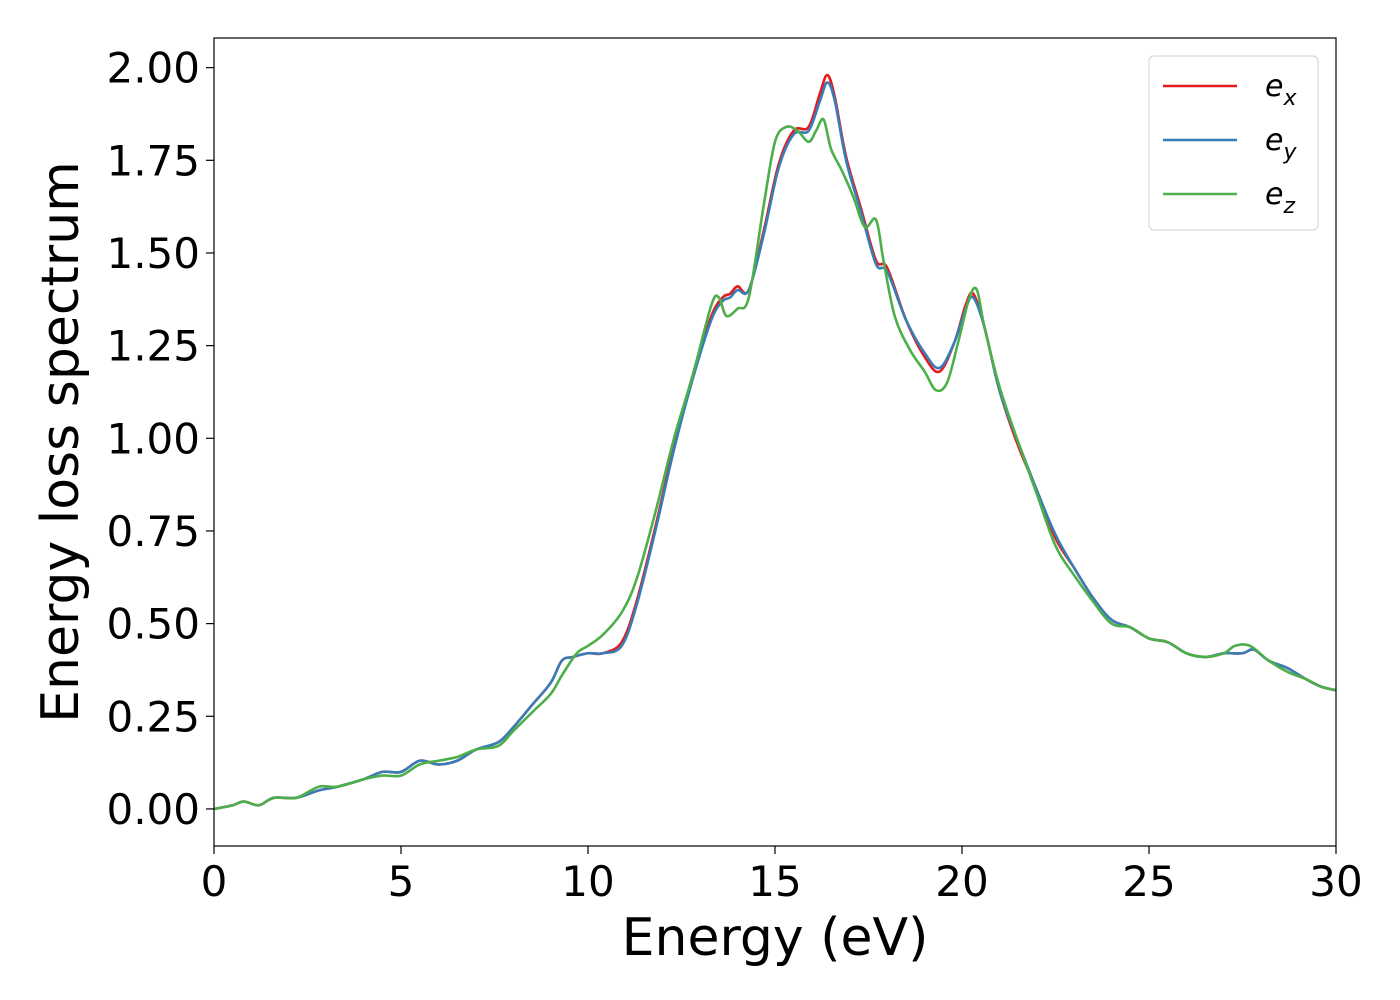 Image resolution: width=1400 pixels, height=1000 pixels. I want to click on y-tick-label: 1.00, so click(153, 438).